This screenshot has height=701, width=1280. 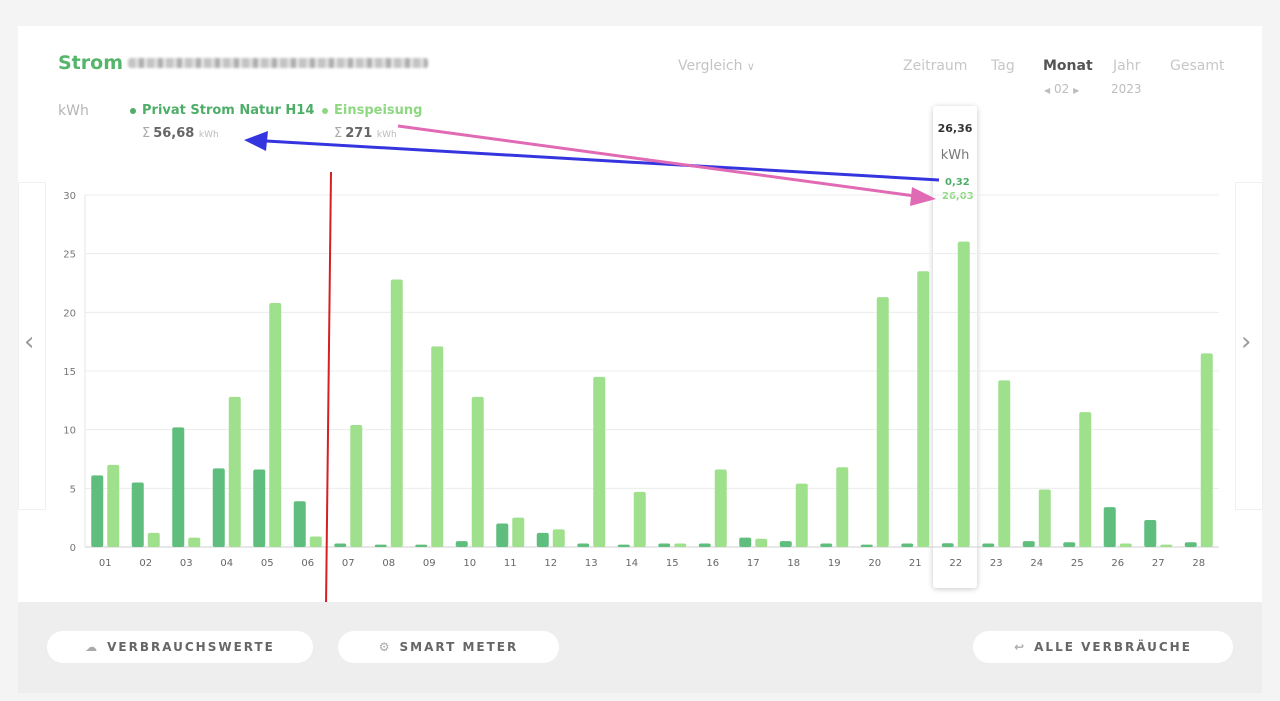 What do you see at coordinates (133, 110) in the screenshot?
I see `legend-dot-icon` at bounding box center [133, 110].